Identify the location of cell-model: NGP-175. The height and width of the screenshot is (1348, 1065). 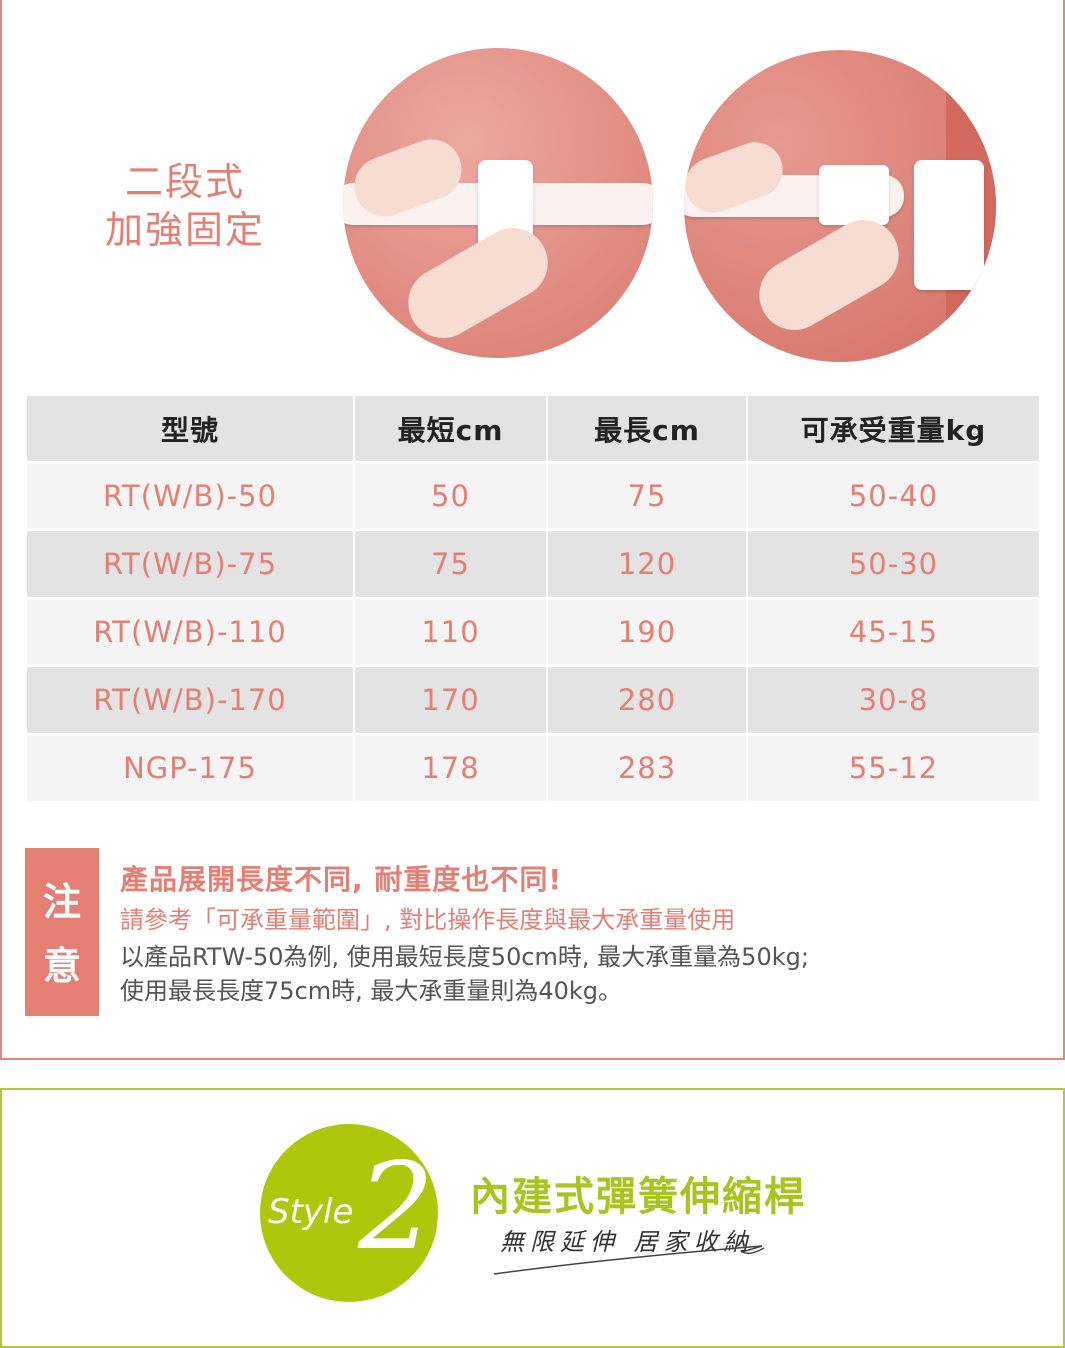
(190, 767).